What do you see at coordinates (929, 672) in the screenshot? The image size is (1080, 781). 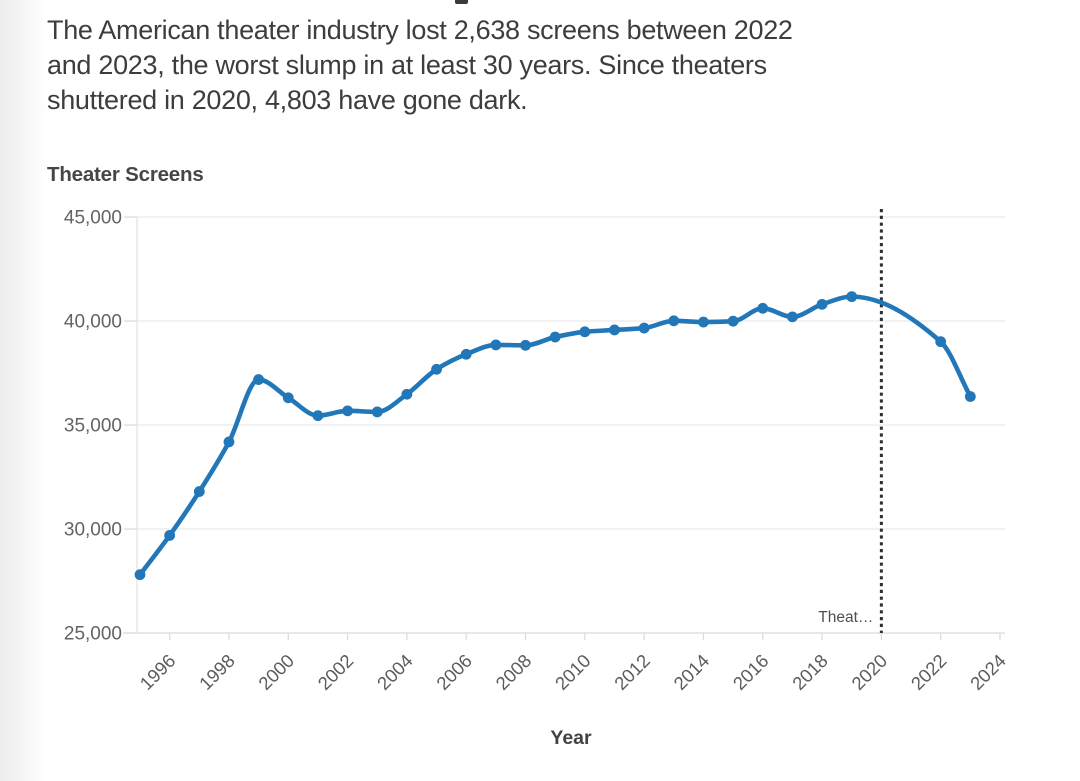 I see `x-tick-label: 2022` at bounding box center [929, 672].